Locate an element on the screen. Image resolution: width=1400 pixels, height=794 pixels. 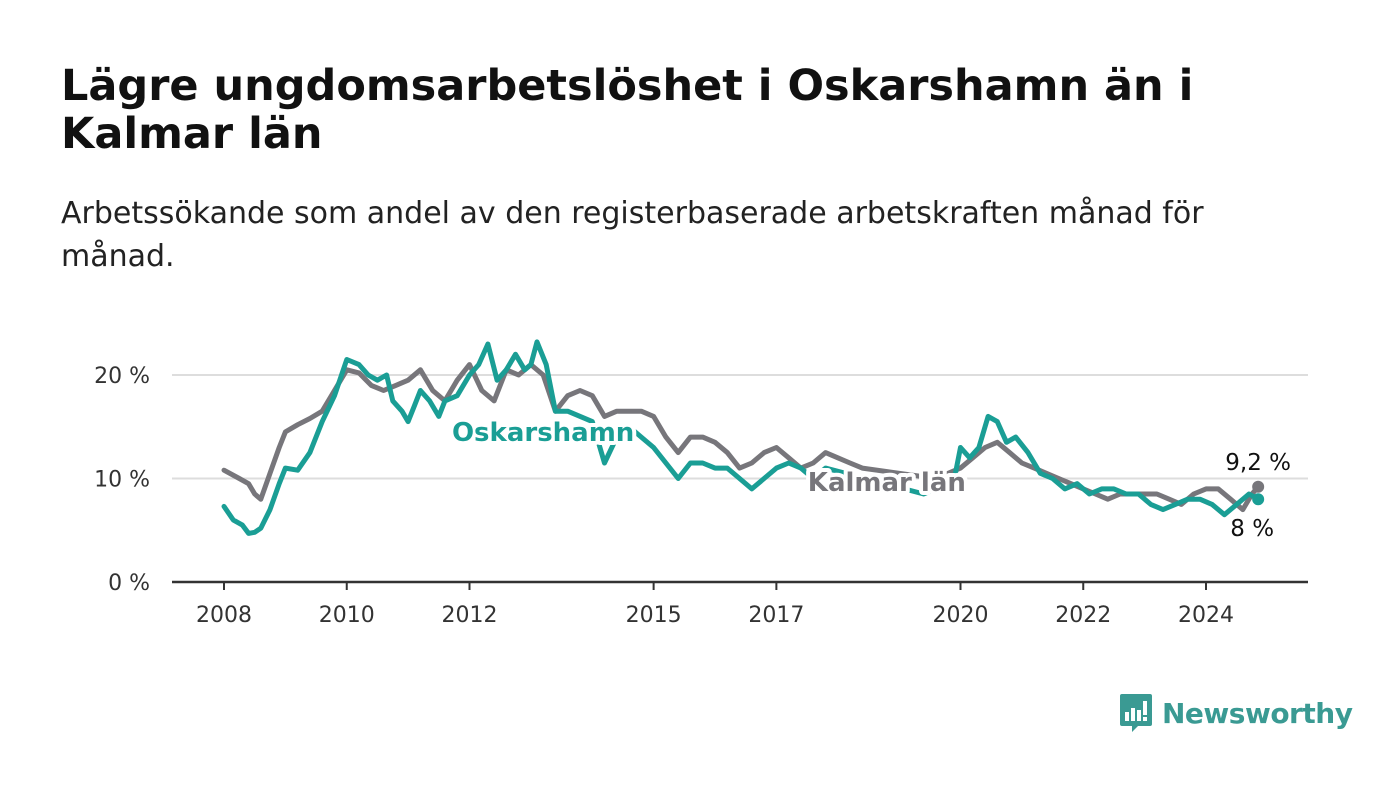
series-label-kalmar-lan-halo: Kalmar län is located at coordinates (887, 483).